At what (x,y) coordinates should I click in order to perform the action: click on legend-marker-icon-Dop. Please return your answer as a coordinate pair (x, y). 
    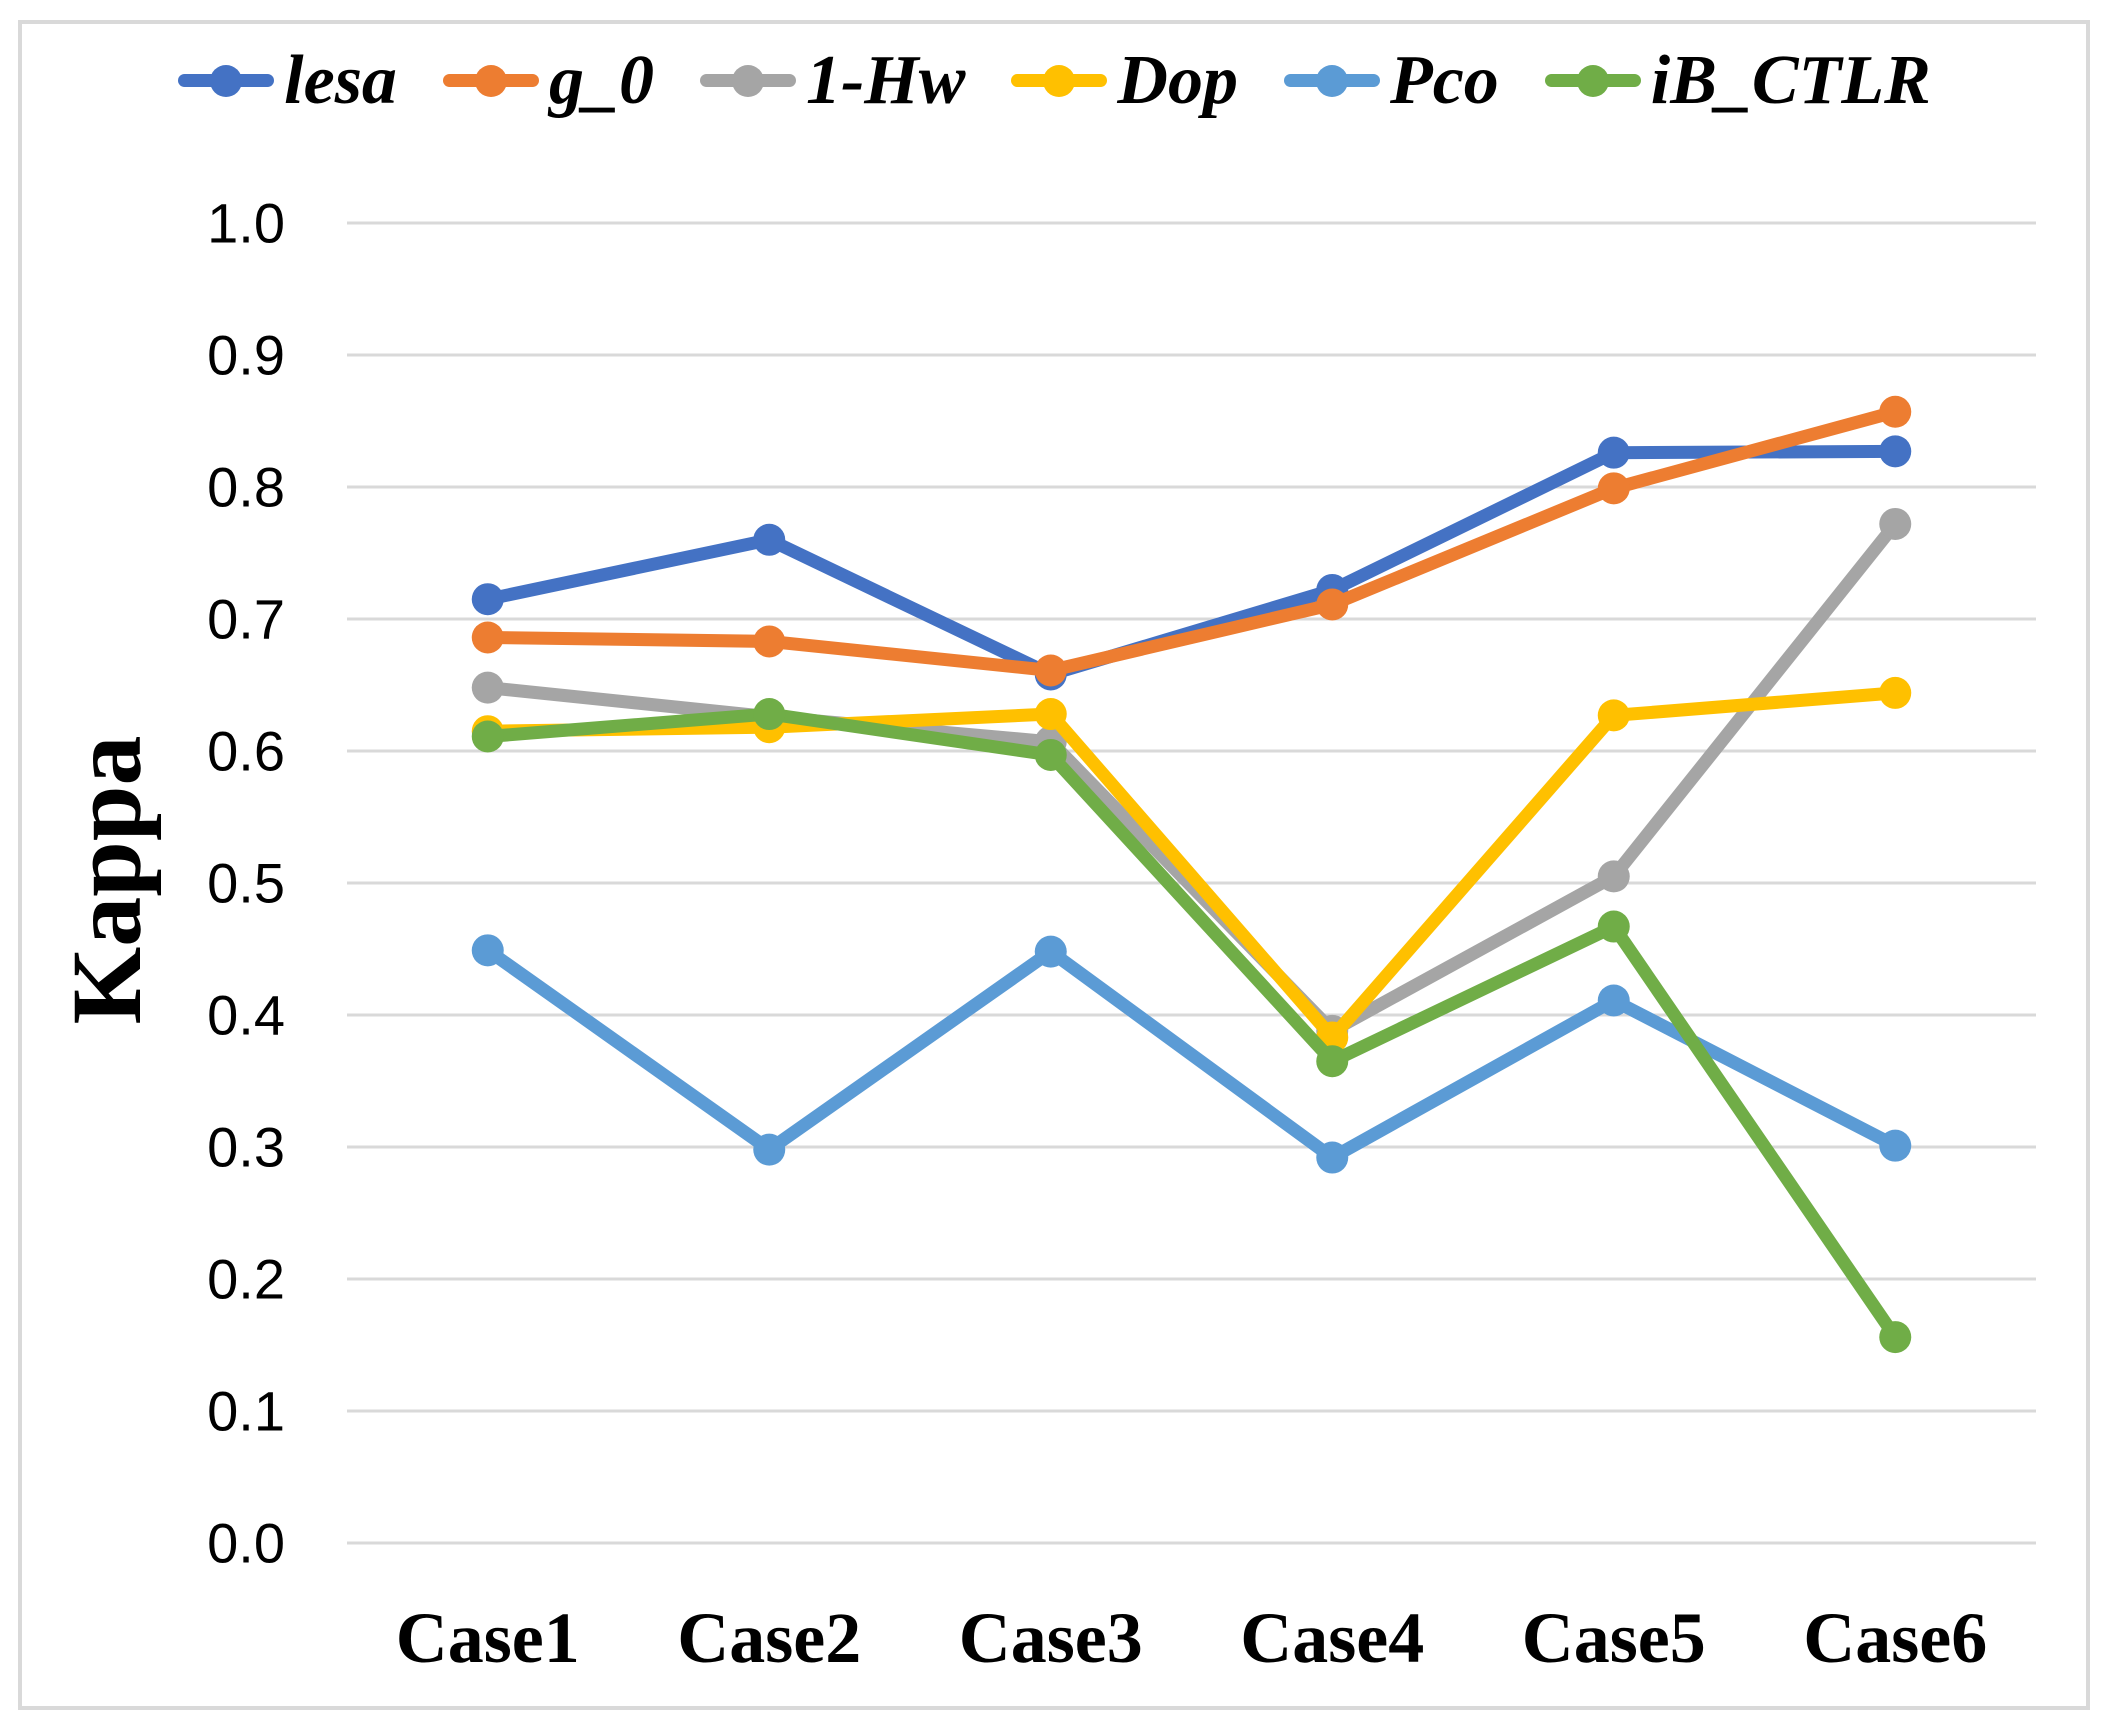
    Looking at the image, I should click on (1059, 80).